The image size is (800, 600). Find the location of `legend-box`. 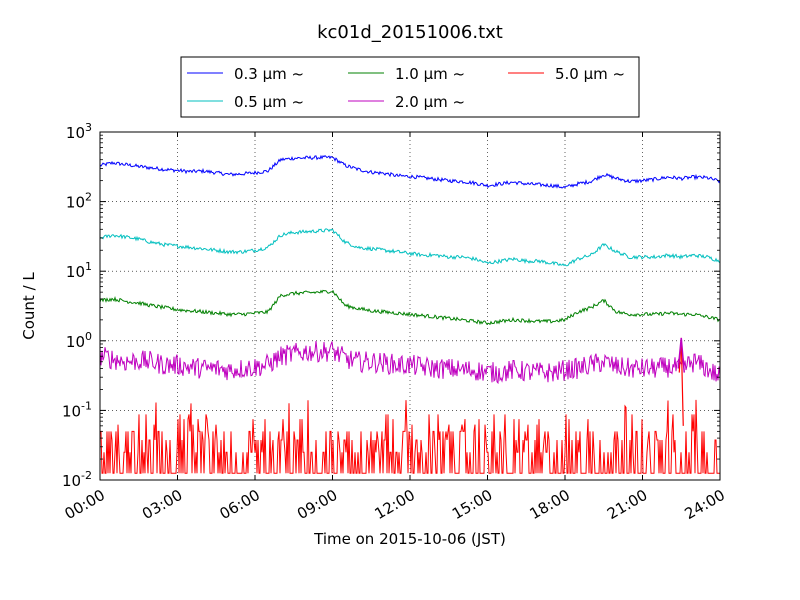

legend-box is located at coordinates (410, 87).